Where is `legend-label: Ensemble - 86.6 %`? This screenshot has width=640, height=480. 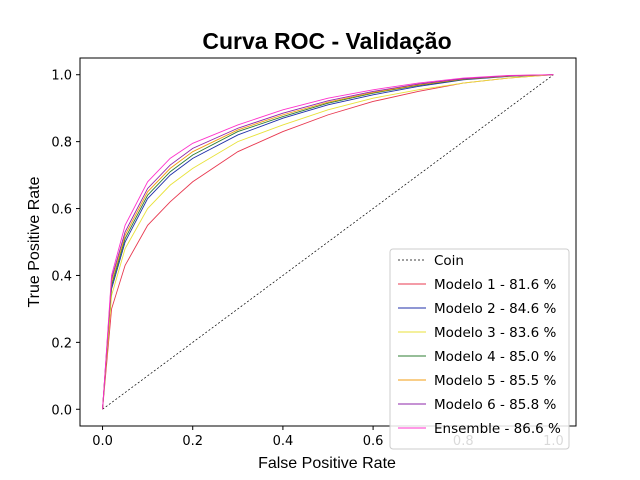 legend-label: Ensemble - 86.6 % is located at coordinates (497, 429).